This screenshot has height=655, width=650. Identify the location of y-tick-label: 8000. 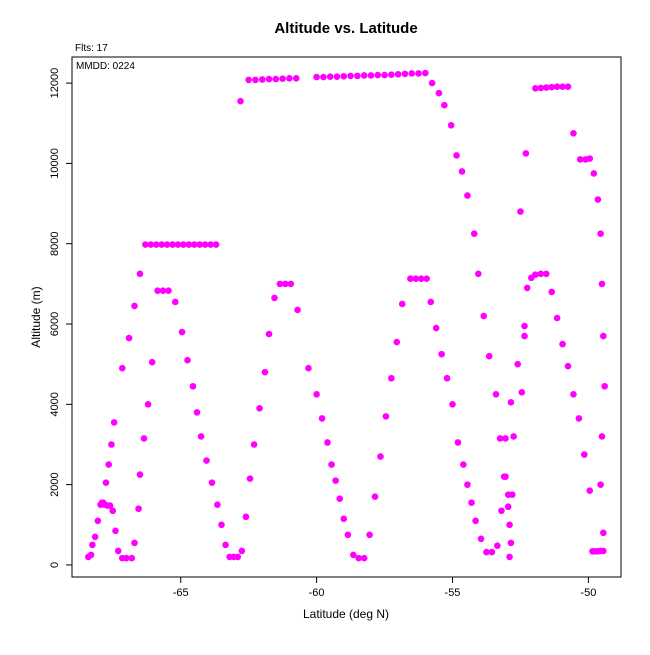
(55, 243).